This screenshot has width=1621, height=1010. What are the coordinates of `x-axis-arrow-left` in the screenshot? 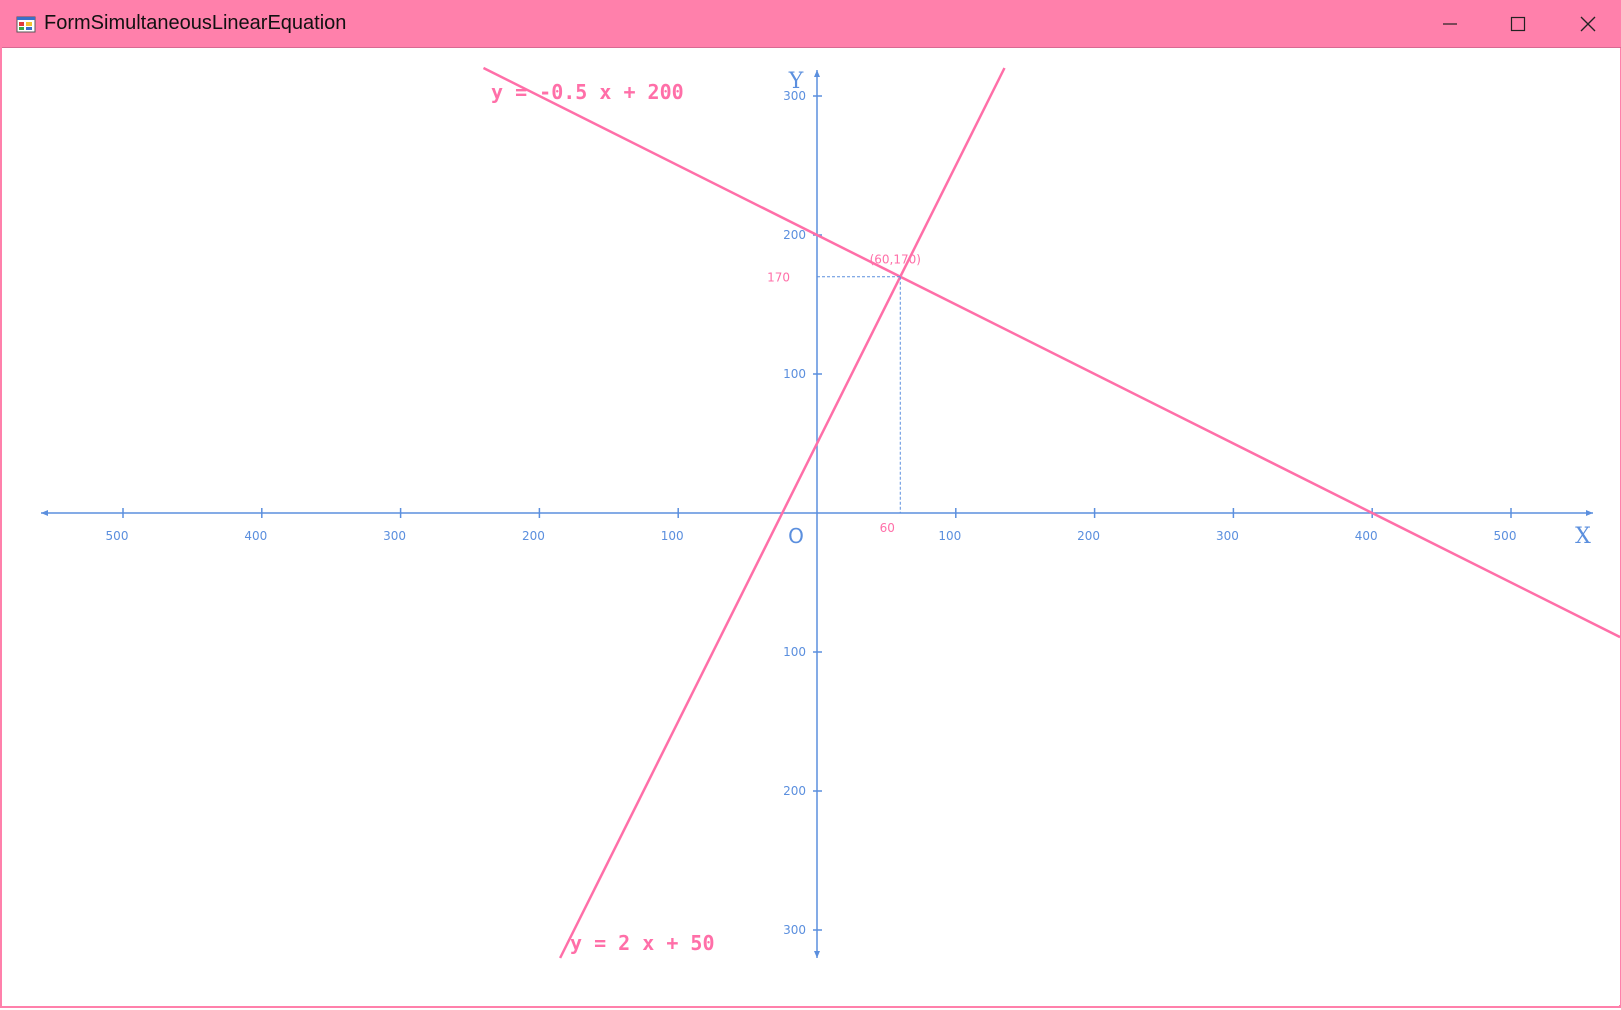 It's located at (44, 513).